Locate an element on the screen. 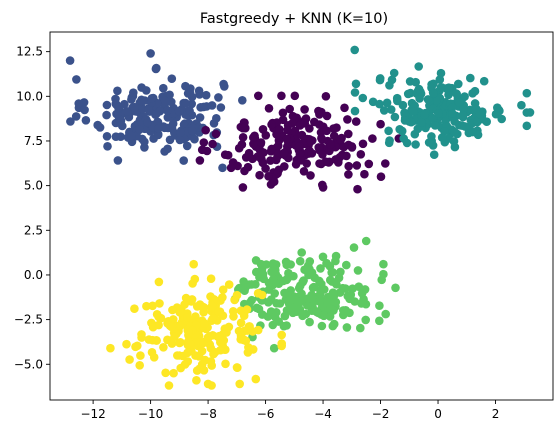 Image resolution: width=559 pixels, height=435 pixels. x-tick-label: −10 is located at coordinates (150, 414).